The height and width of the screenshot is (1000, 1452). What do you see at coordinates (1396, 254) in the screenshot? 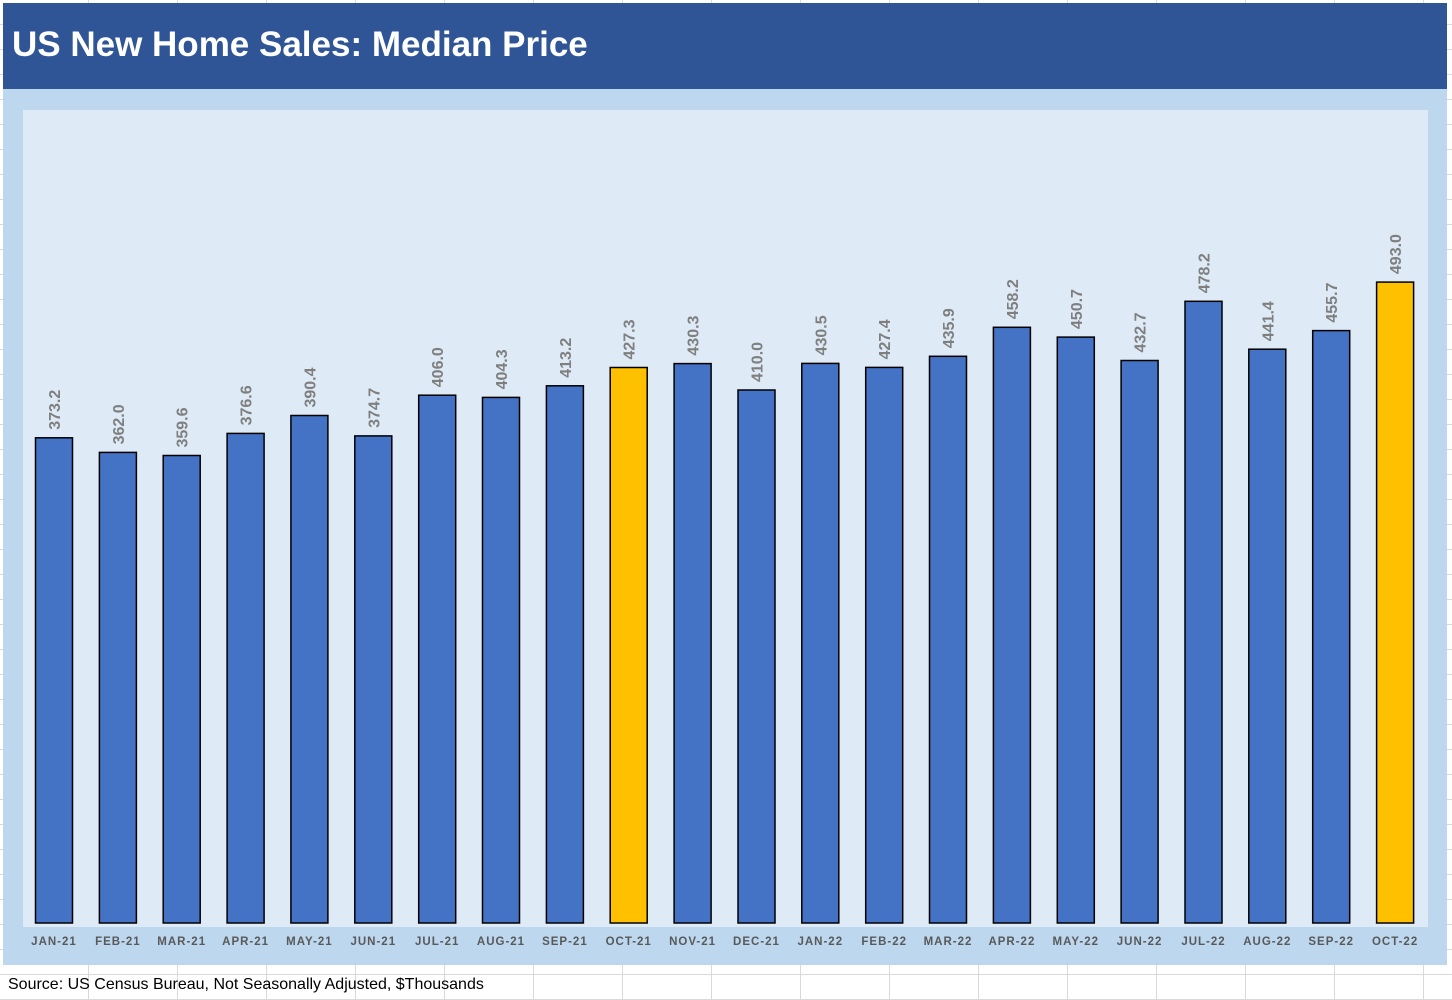
I see `data-label-oct-22: 493.0` at bounding box center [1396, 254].